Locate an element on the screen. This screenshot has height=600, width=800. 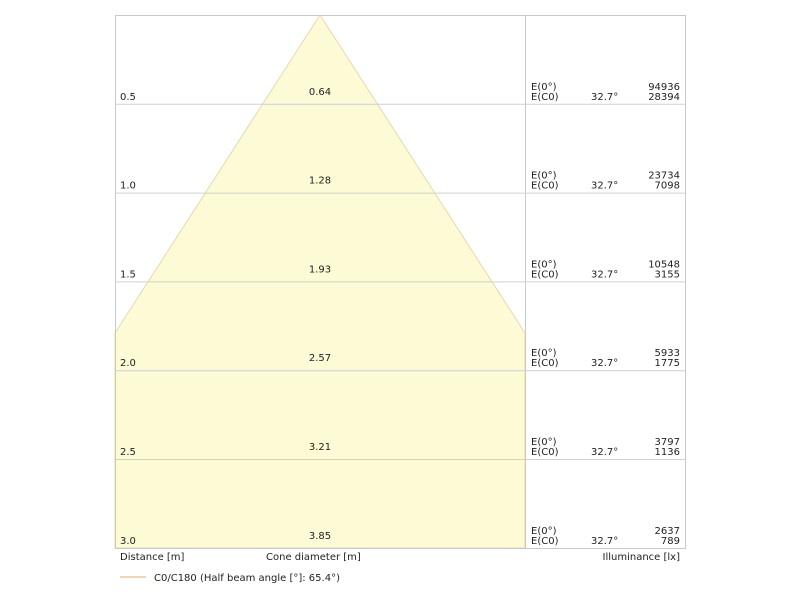
legend-label: C0/C180 (Half beam angle [°]: 65.4°) is located at coordinates (247, 578).